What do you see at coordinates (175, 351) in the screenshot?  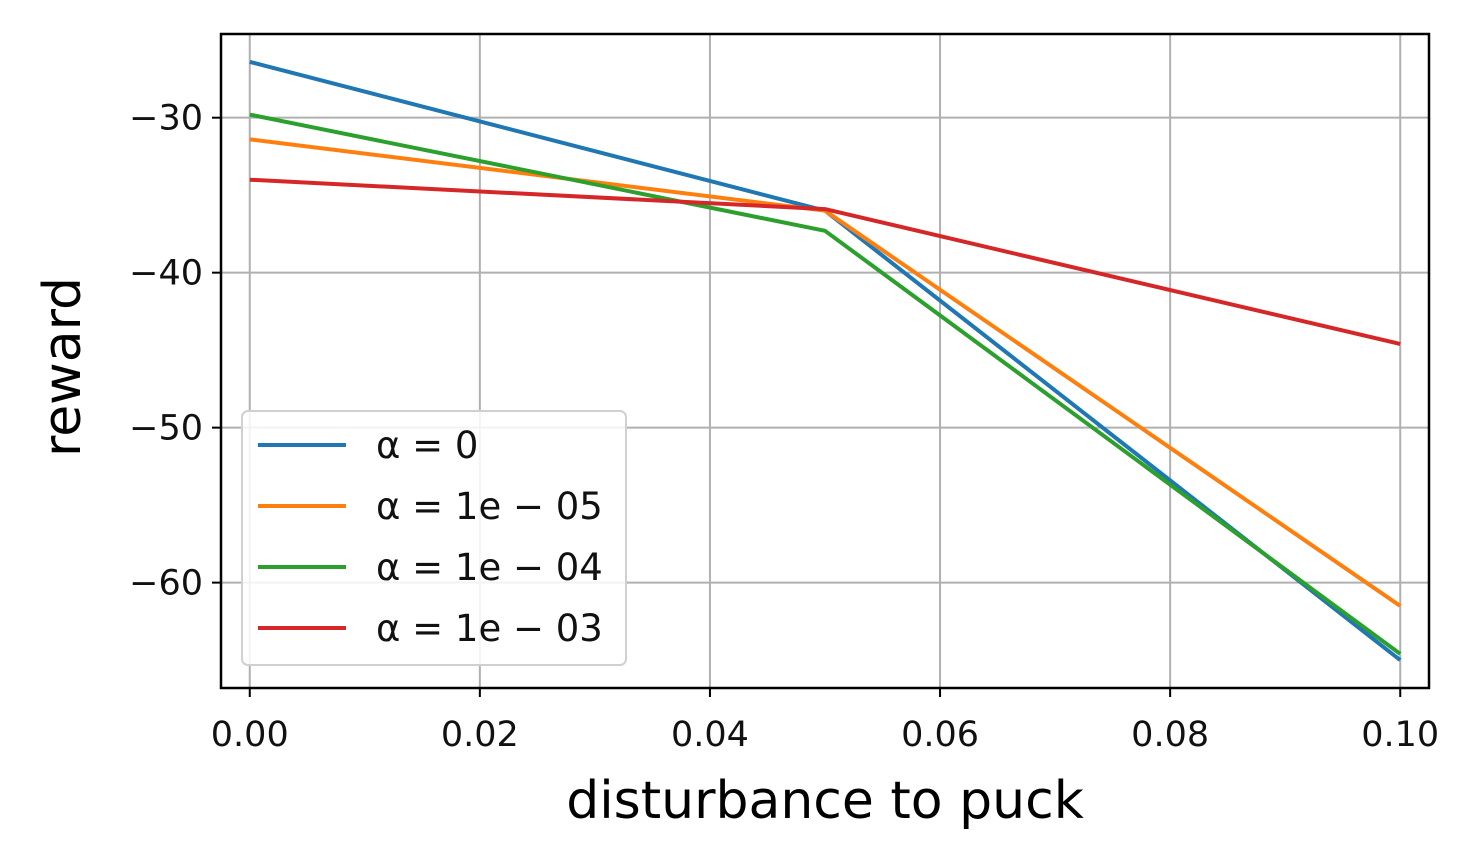 I see `y-axis-ticks: −60 −50 −40 −30` at bounding box center [175, 351].